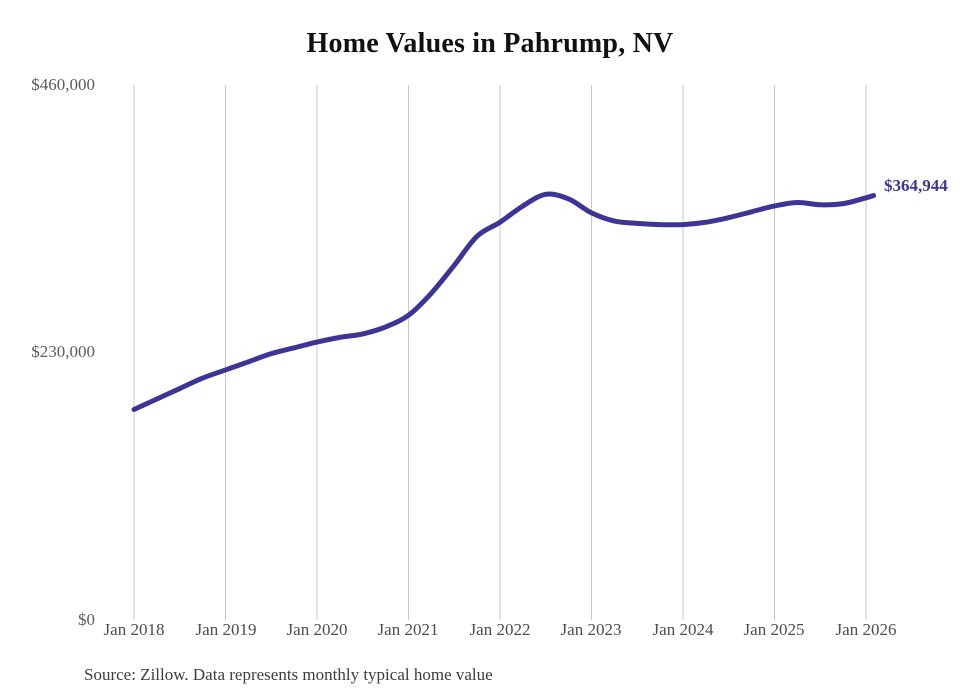 The width and height of the screenshot is (980, 699). I want to click on x-axis-tick-jan-2019: Jan 2019, so click(226, 629).